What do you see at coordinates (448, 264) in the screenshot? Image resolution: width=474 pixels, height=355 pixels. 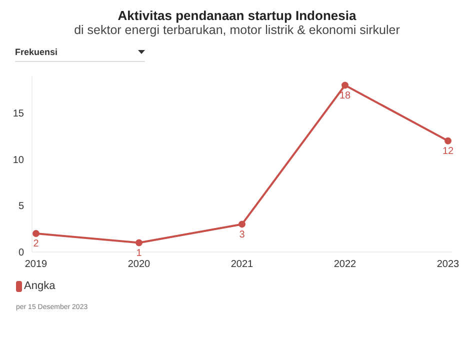 I see `x-tick-label: 2023` at bounding box center [448, 264].